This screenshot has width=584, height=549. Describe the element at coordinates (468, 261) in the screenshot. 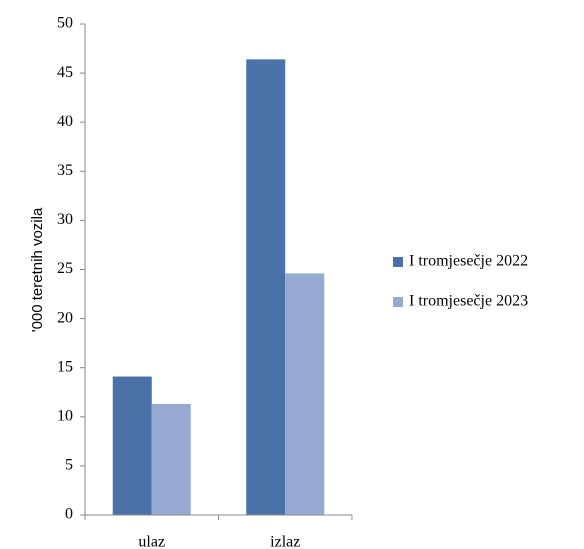

I see `legend-label: I tromjesečje 2022` at that location.